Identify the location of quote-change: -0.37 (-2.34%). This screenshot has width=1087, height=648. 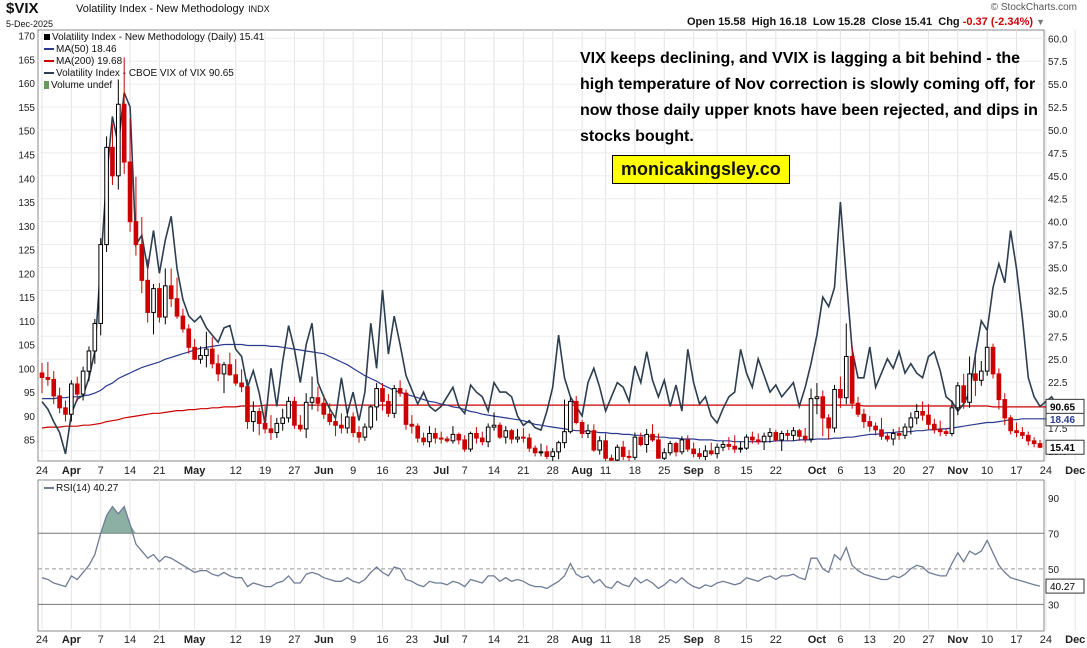
(998, 22).